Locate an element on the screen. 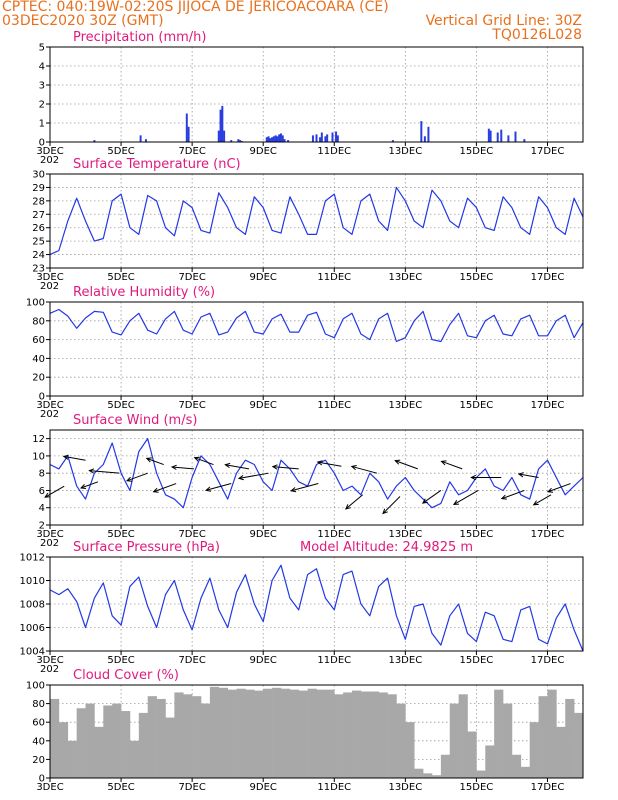 This screenshot has width=618, height=800. pres-xtick-label: 5DEC is located at coordinates (120, 660).